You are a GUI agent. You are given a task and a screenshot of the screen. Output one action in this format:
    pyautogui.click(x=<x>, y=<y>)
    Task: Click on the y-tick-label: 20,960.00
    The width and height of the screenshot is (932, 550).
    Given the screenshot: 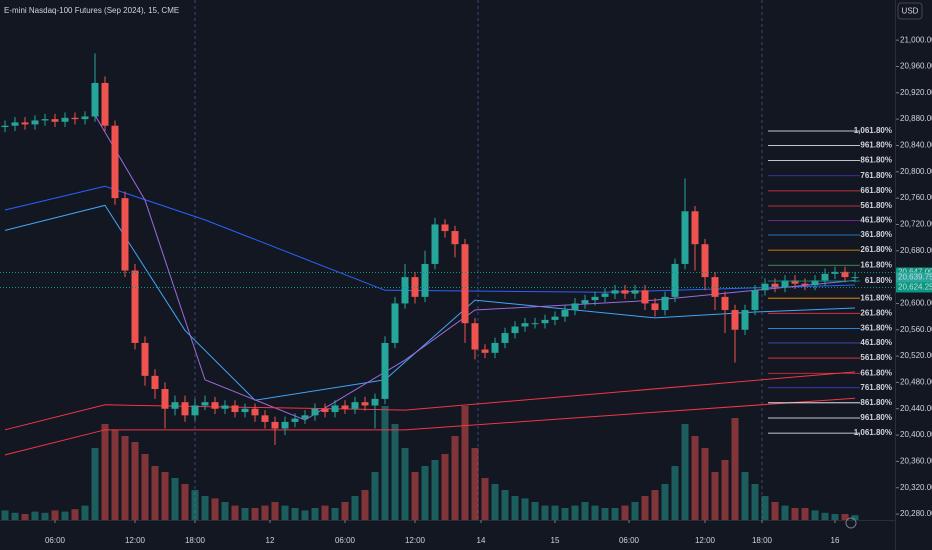 What is the action you would take?
    pyautogui.click(x=916, y=66)
    